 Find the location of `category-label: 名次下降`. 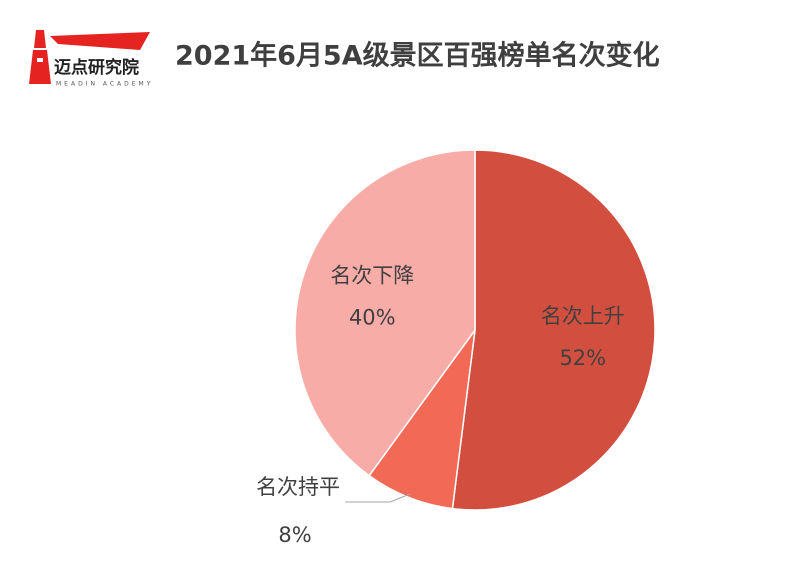

category-label: 名次下降 is located at coordinates (372, 276).